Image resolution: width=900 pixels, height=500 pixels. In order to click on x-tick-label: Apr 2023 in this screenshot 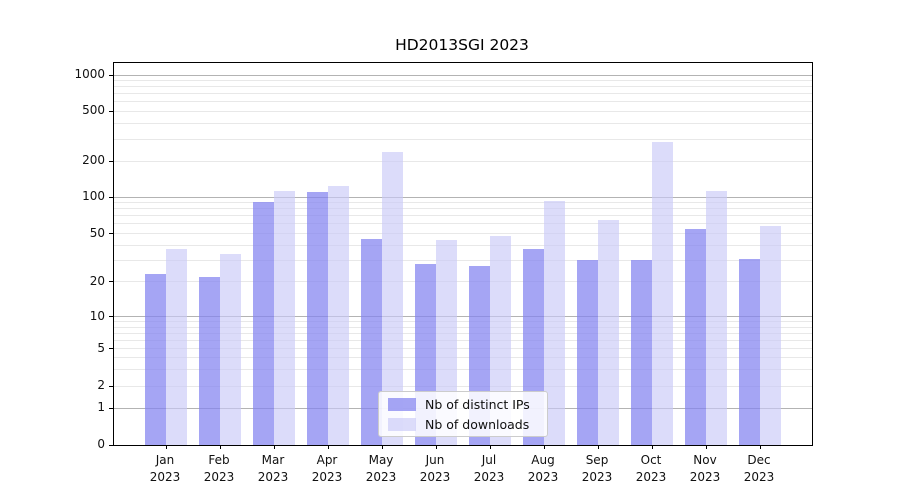, I will do `click(327, 468)`.